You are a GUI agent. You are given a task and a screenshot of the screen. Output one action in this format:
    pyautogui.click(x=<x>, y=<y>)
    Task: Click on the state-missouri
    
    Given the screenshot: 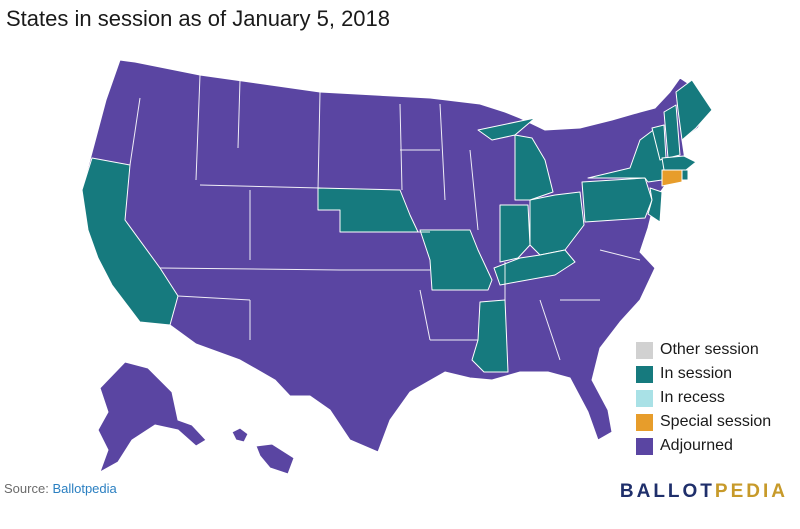 What is the action you would take?
    pyautogui.click(x=456, y=260)
    